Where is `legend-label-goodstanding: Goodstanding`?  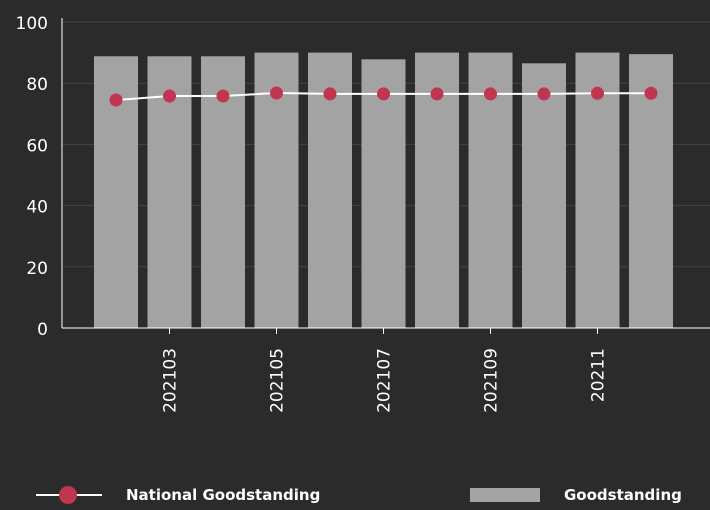 legend-label-goodstanding: Goodstanding is located at coordinates (623, 495).